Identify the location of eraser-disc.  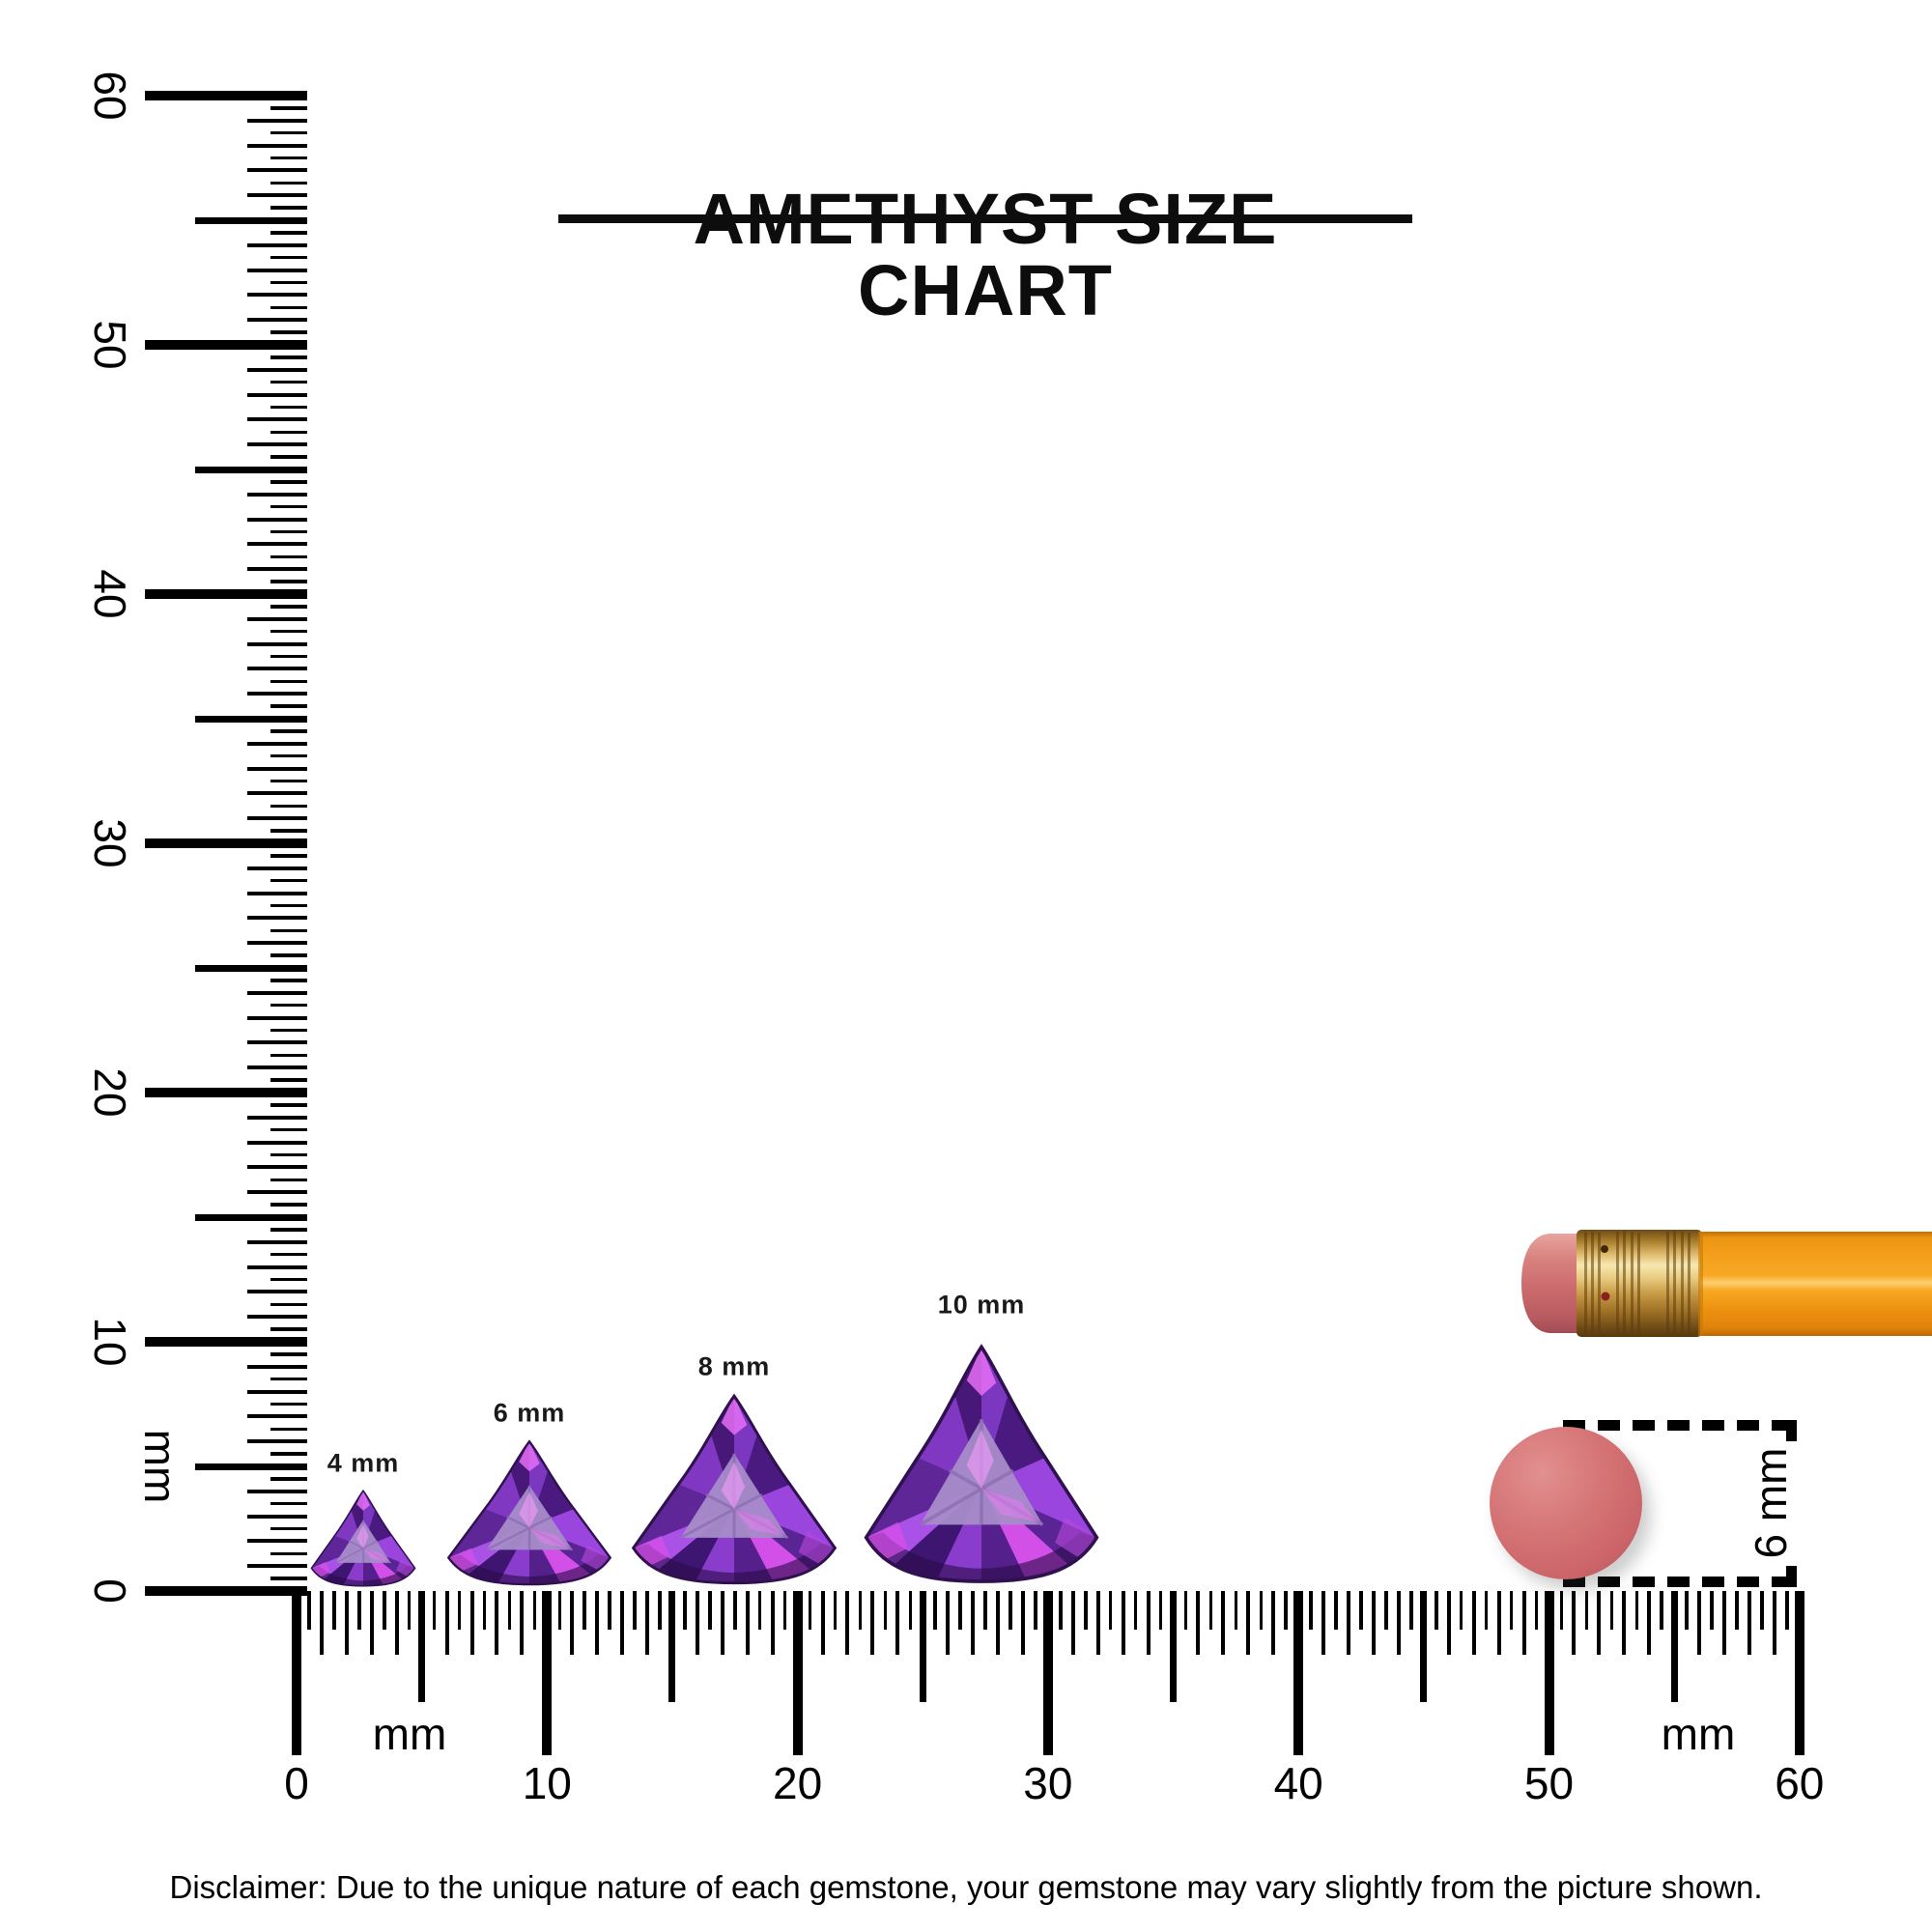
(1566, 1503).